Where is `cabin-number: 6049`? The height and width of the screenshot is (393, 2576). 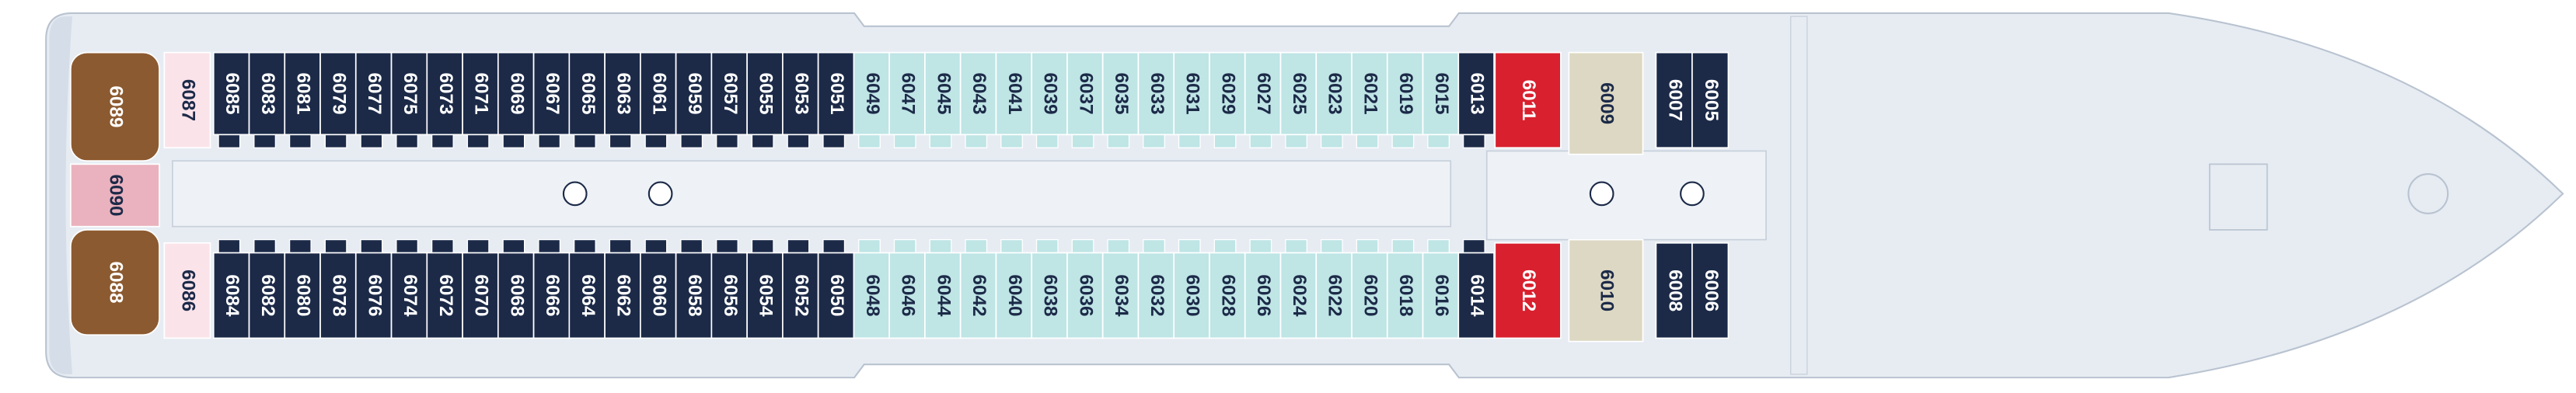
cabin-number: 6049 is located at coordinates (872, 93).